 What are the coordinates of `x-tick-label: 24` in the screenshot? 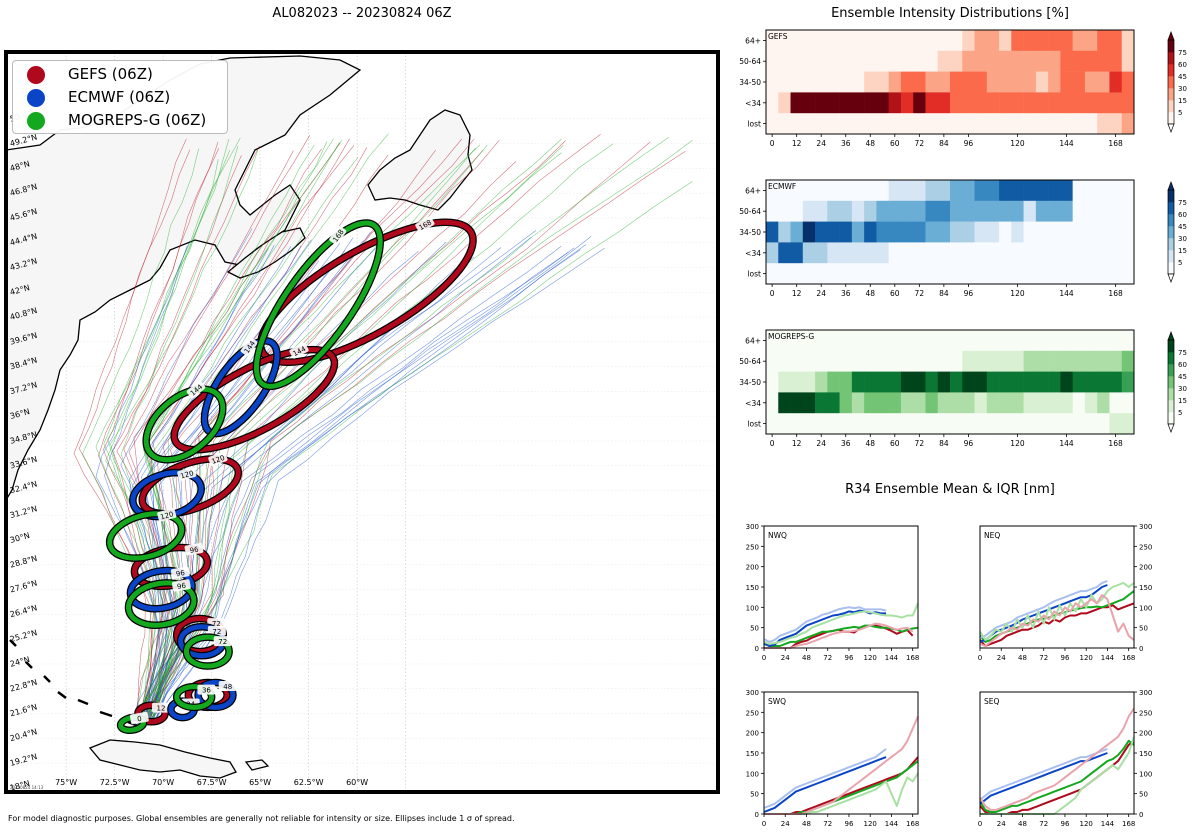 It's located at (1001, 657).